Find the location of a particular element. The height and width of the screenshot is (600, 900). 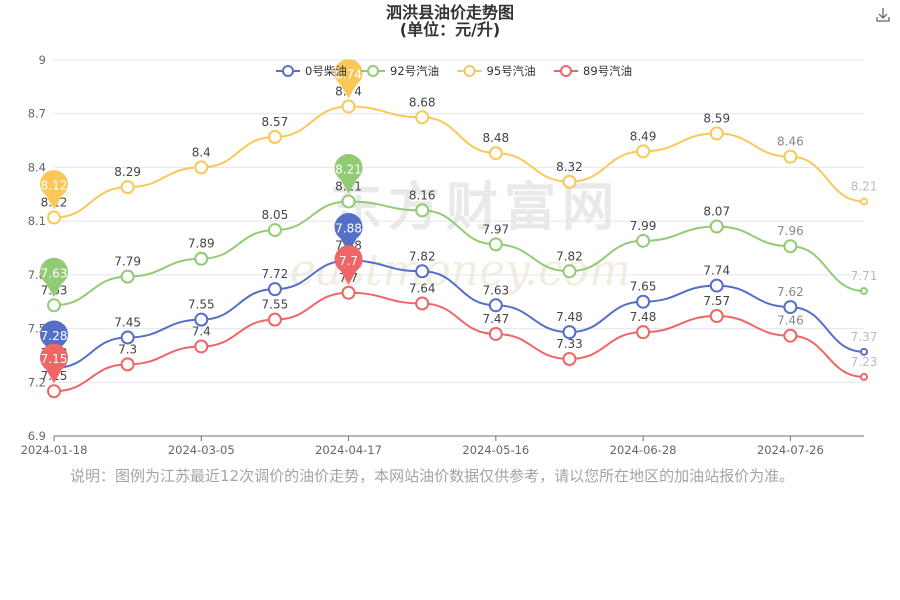

pin-marker: 7.7 is located at coordinates (348, 265).